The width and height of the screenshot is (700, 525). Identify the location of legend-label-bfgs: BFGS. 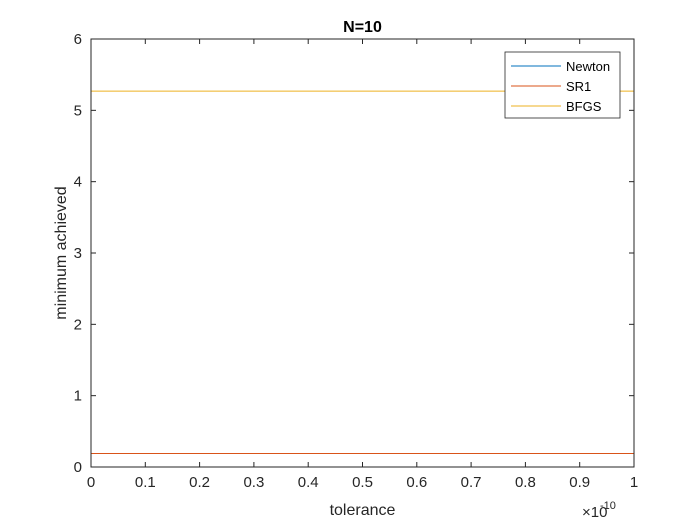
(584, 106).